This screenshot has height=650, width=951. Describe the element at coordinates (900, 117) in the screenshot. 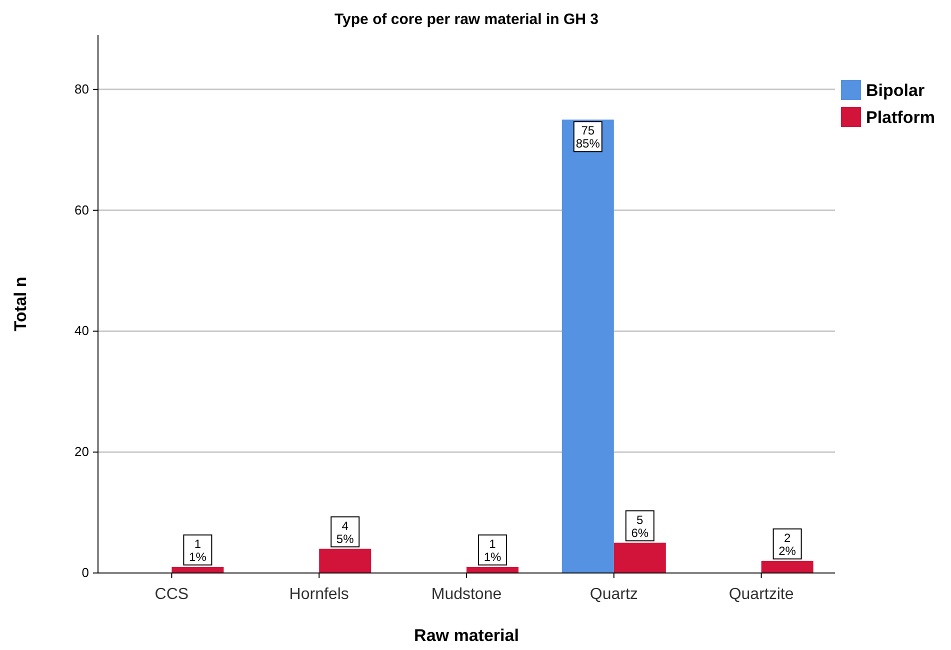

I see `legend-label: Platform` at that location.